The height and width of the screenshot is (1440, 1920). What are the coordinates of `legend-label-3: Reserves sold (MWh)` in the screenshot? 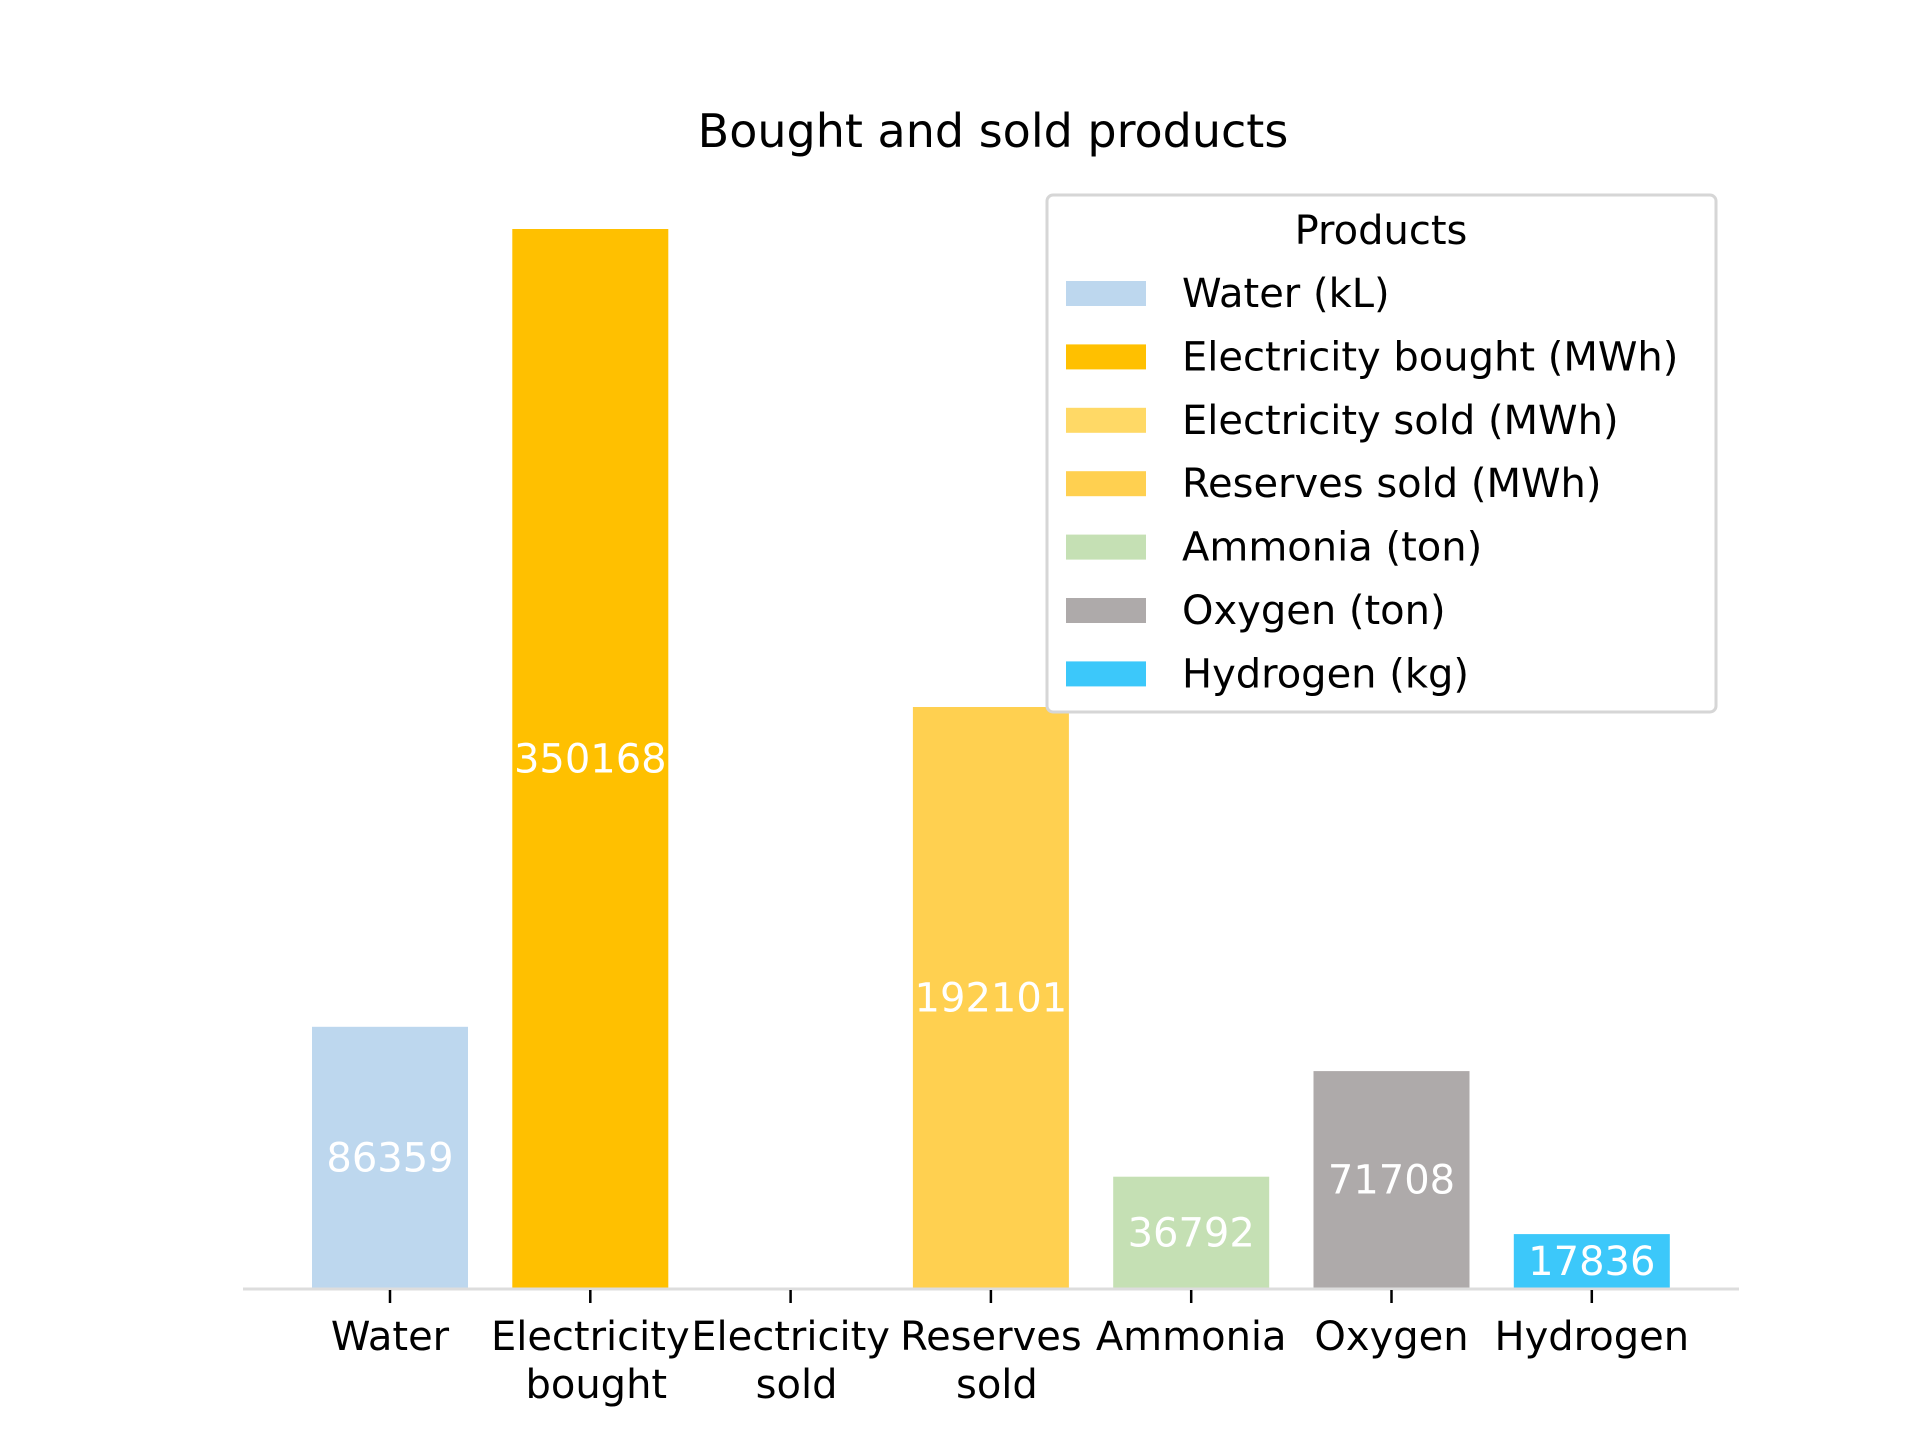 It's located at (1392, 484).